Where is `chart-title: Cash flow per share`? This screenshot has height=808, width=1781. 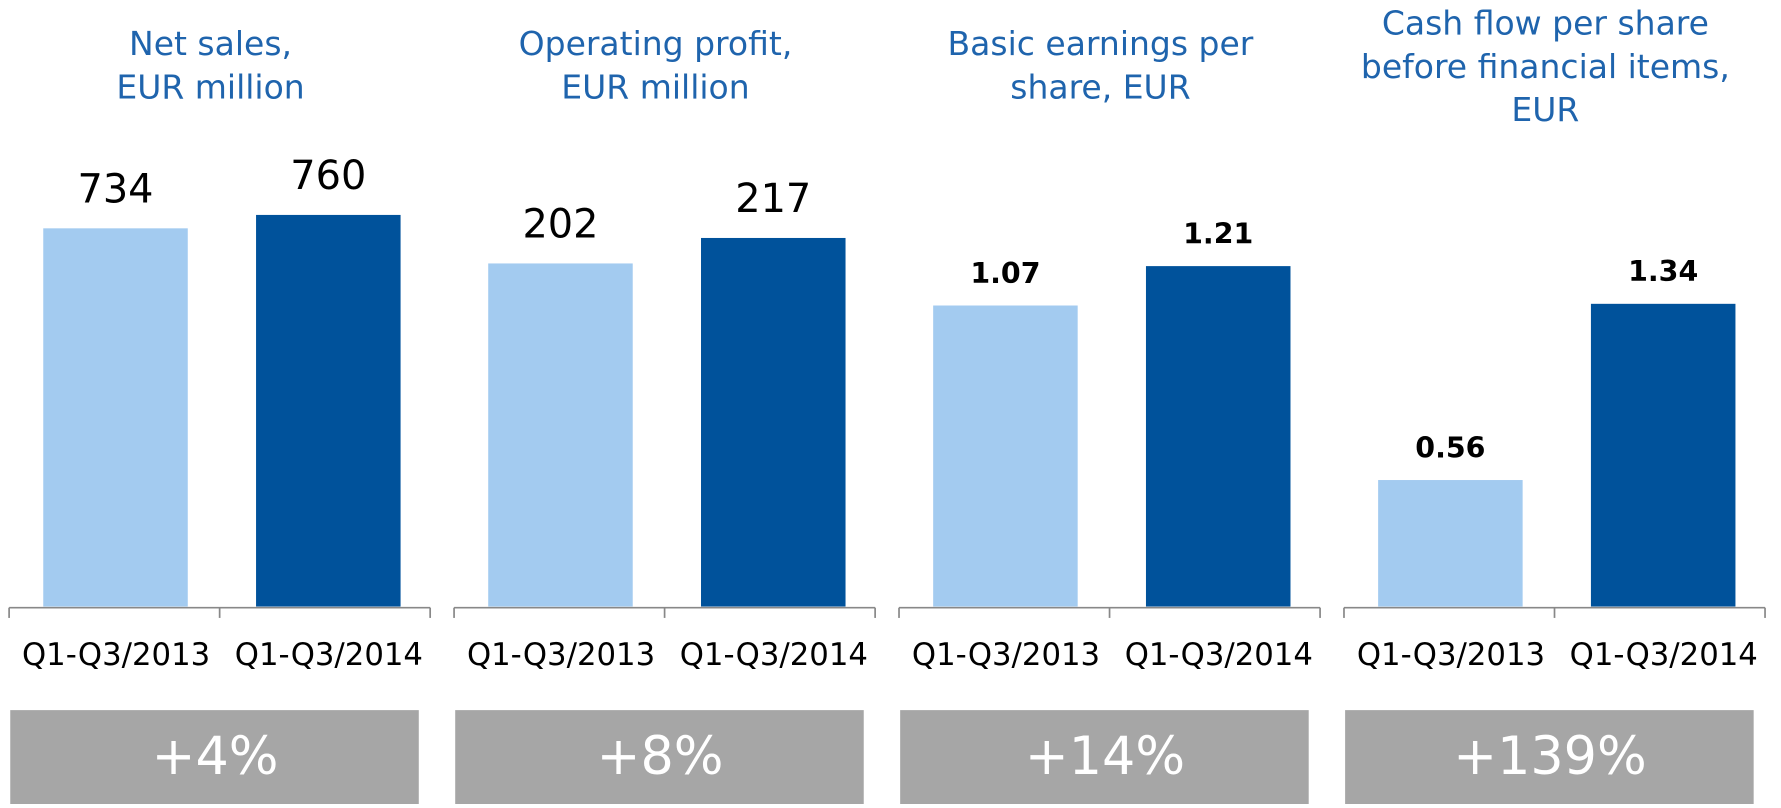 chart-title: Cash flow per share is located at coordinates (1545, 23).